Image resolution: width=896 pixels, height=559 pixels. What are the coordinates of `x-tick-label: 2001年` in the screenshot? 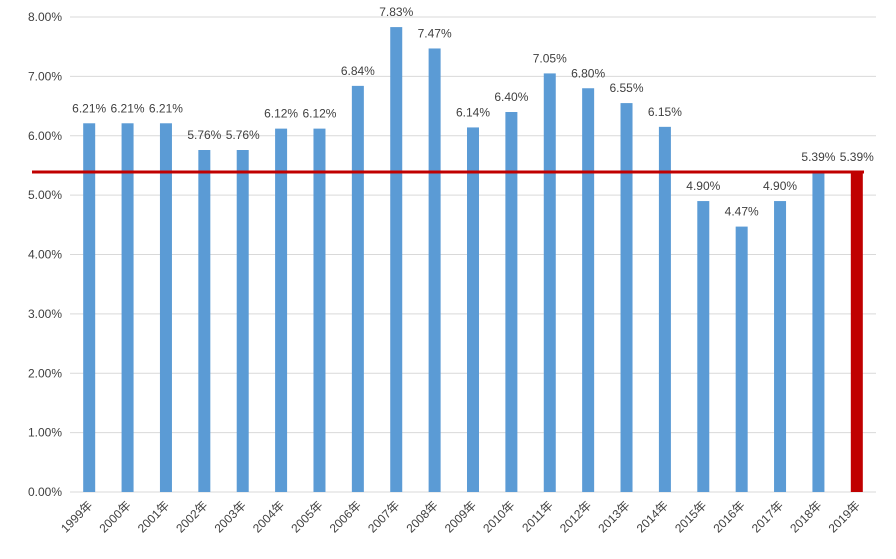 It's located at (153, 516).